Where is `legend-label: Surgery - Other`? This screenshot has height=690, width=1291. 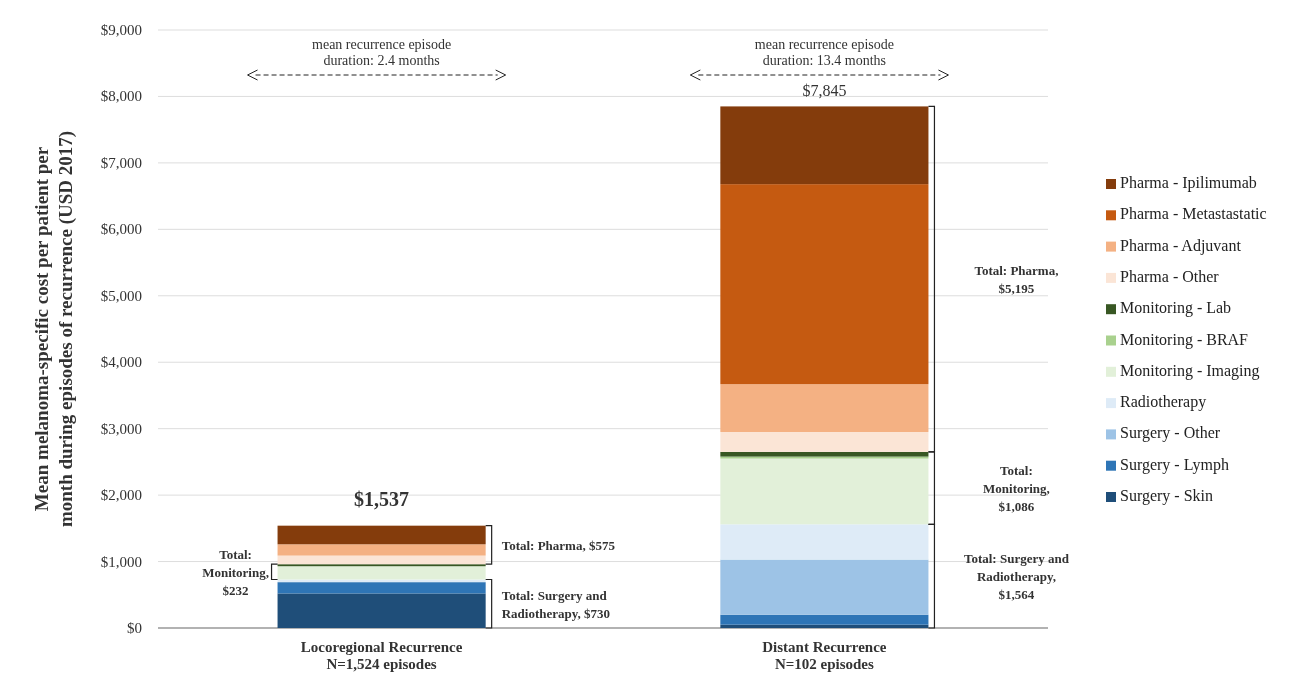
legend-label: Surgery - Other is located at coordinates (1170, 433).